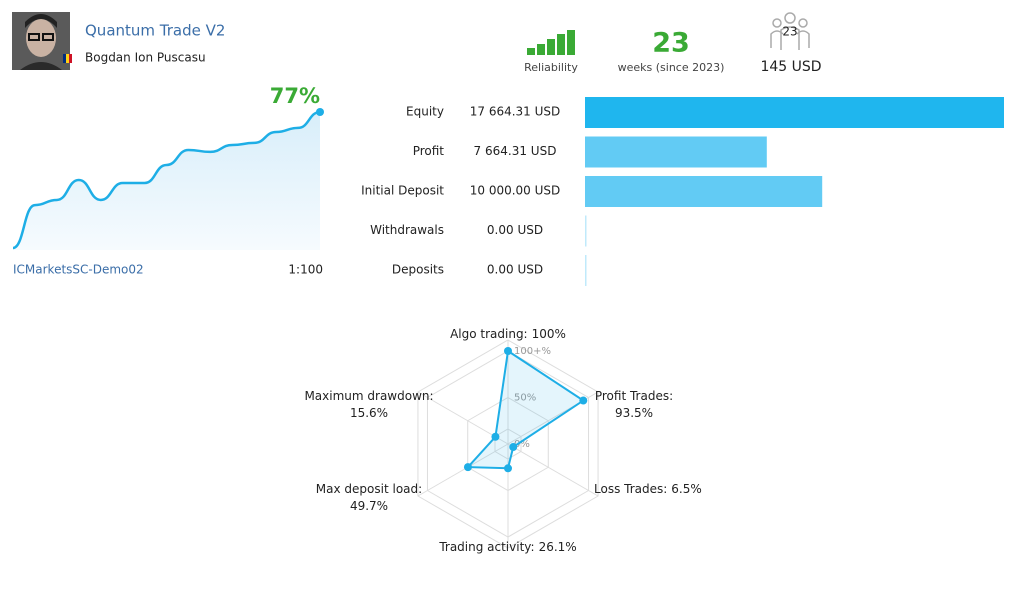 The width and height of the screenshot is (1024, 602). I want to click on balance-label: Equity, so click(425, 112).